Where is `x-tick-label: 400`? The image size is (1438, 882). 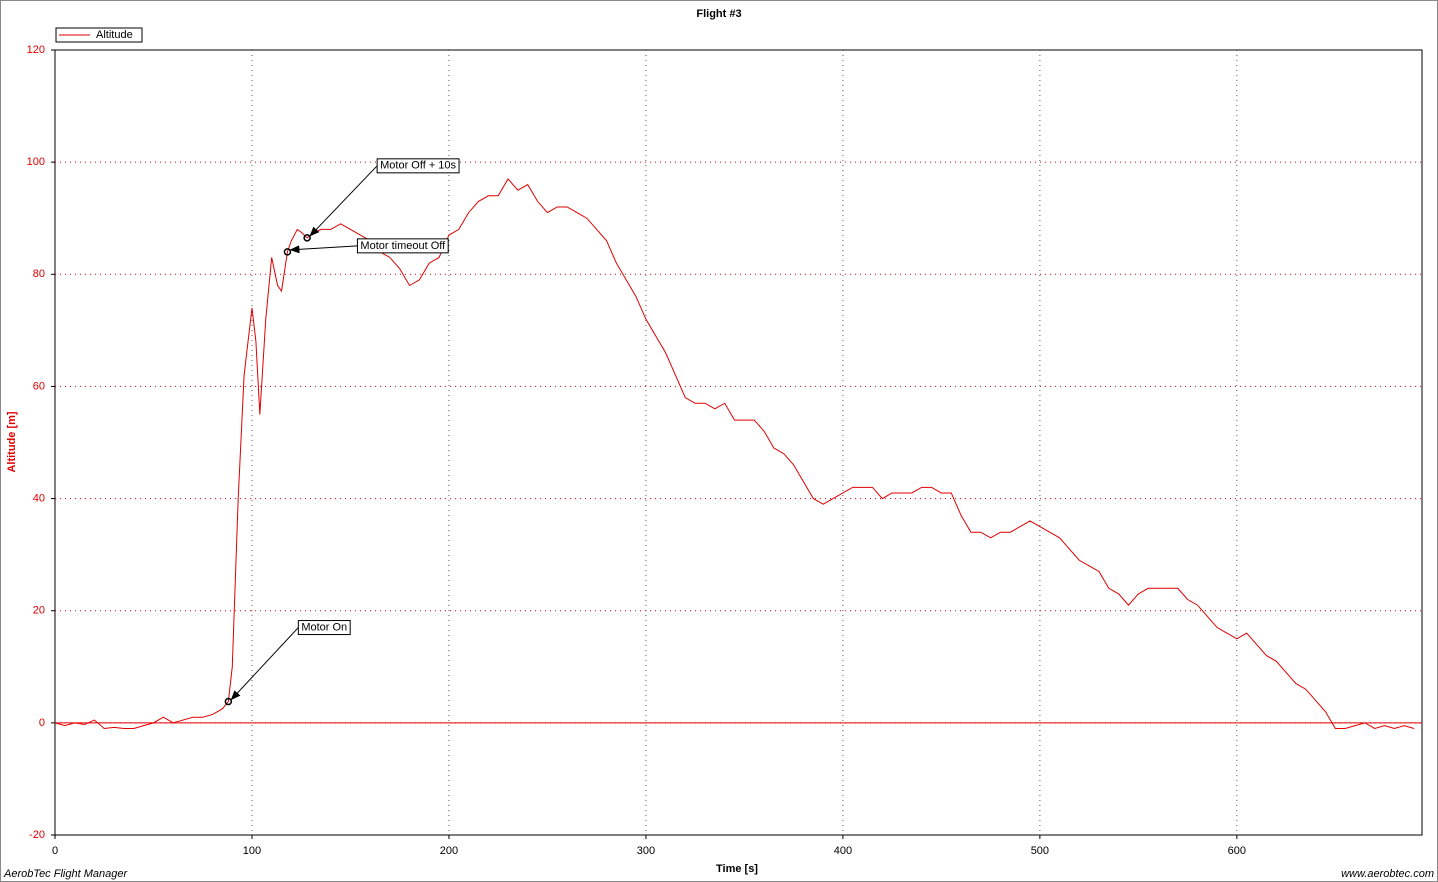 x-tick-label: 400 is located at coordinates (843, 851).